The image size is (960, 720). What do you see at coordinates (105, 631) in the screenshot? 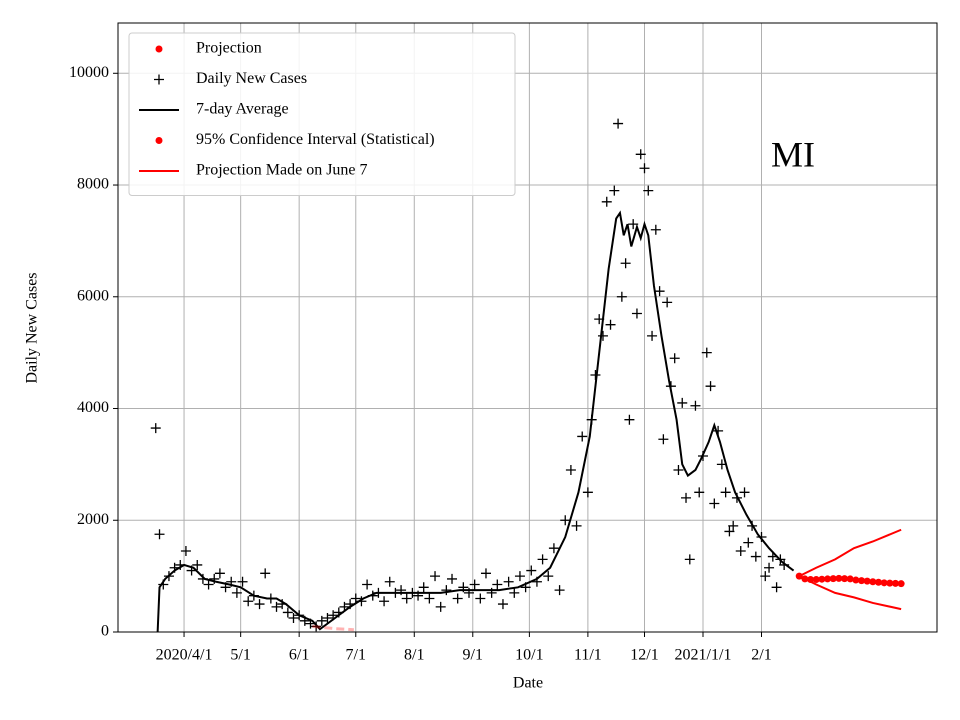
I see `y-tick-label: 0` at bounding box center [105, 631].